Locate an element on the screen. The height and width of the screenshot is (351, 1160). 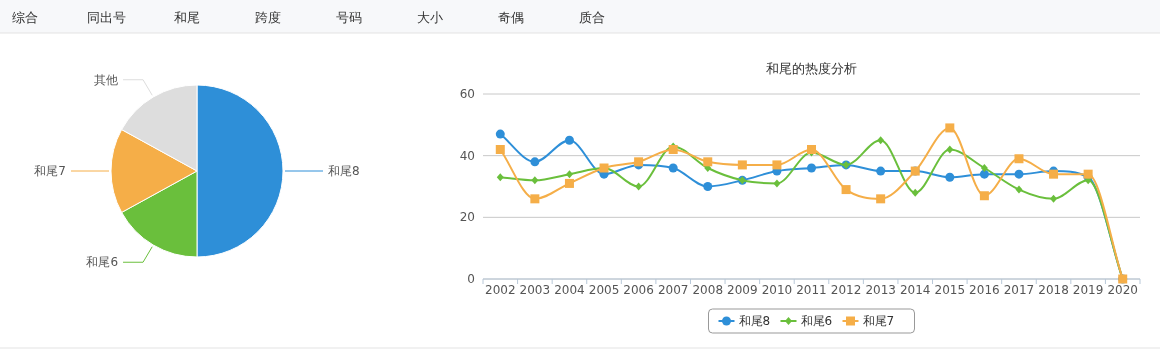
text: 奇偶 is located at coordinates (511, 17).